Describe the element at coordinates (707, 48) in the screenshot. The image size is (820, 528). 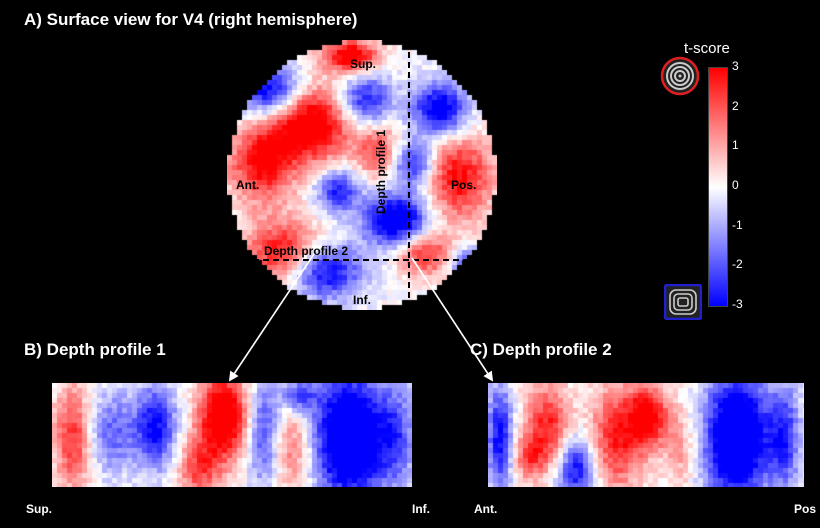
I see `colorbar-title: t-score` at that location.